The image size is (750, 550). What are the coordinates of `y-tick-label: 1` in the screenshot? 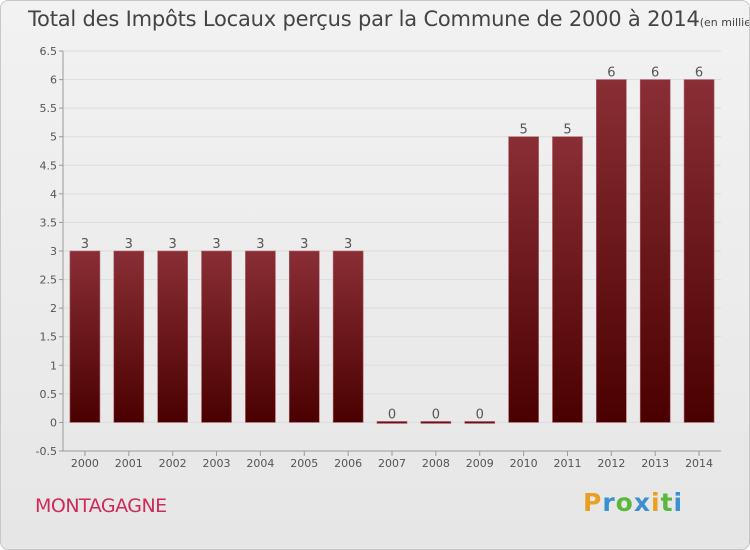 It's located at (53, 365).